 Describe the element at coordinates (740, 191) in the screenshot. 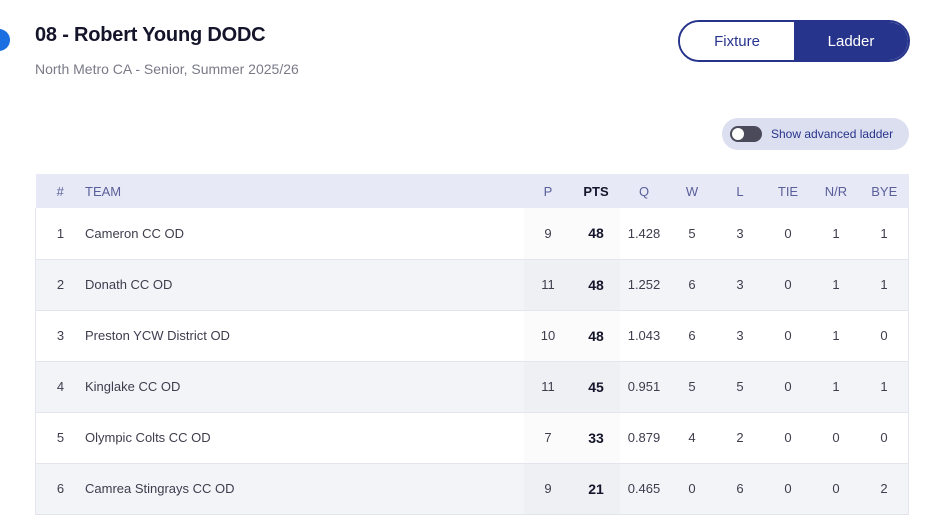

I see `col-header-lost: L` at that location.